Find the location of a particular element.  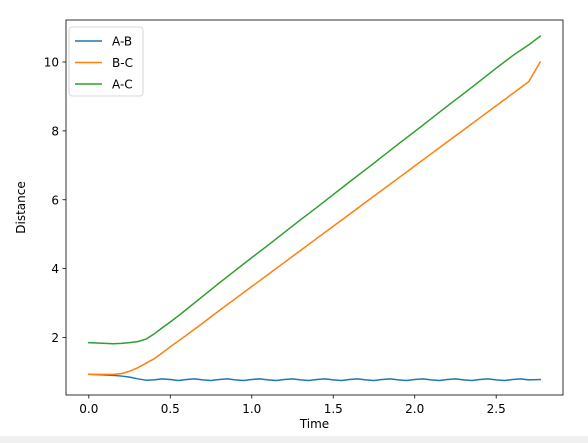

legend-label-b-c: B-C is located at coordinates (122, 63).